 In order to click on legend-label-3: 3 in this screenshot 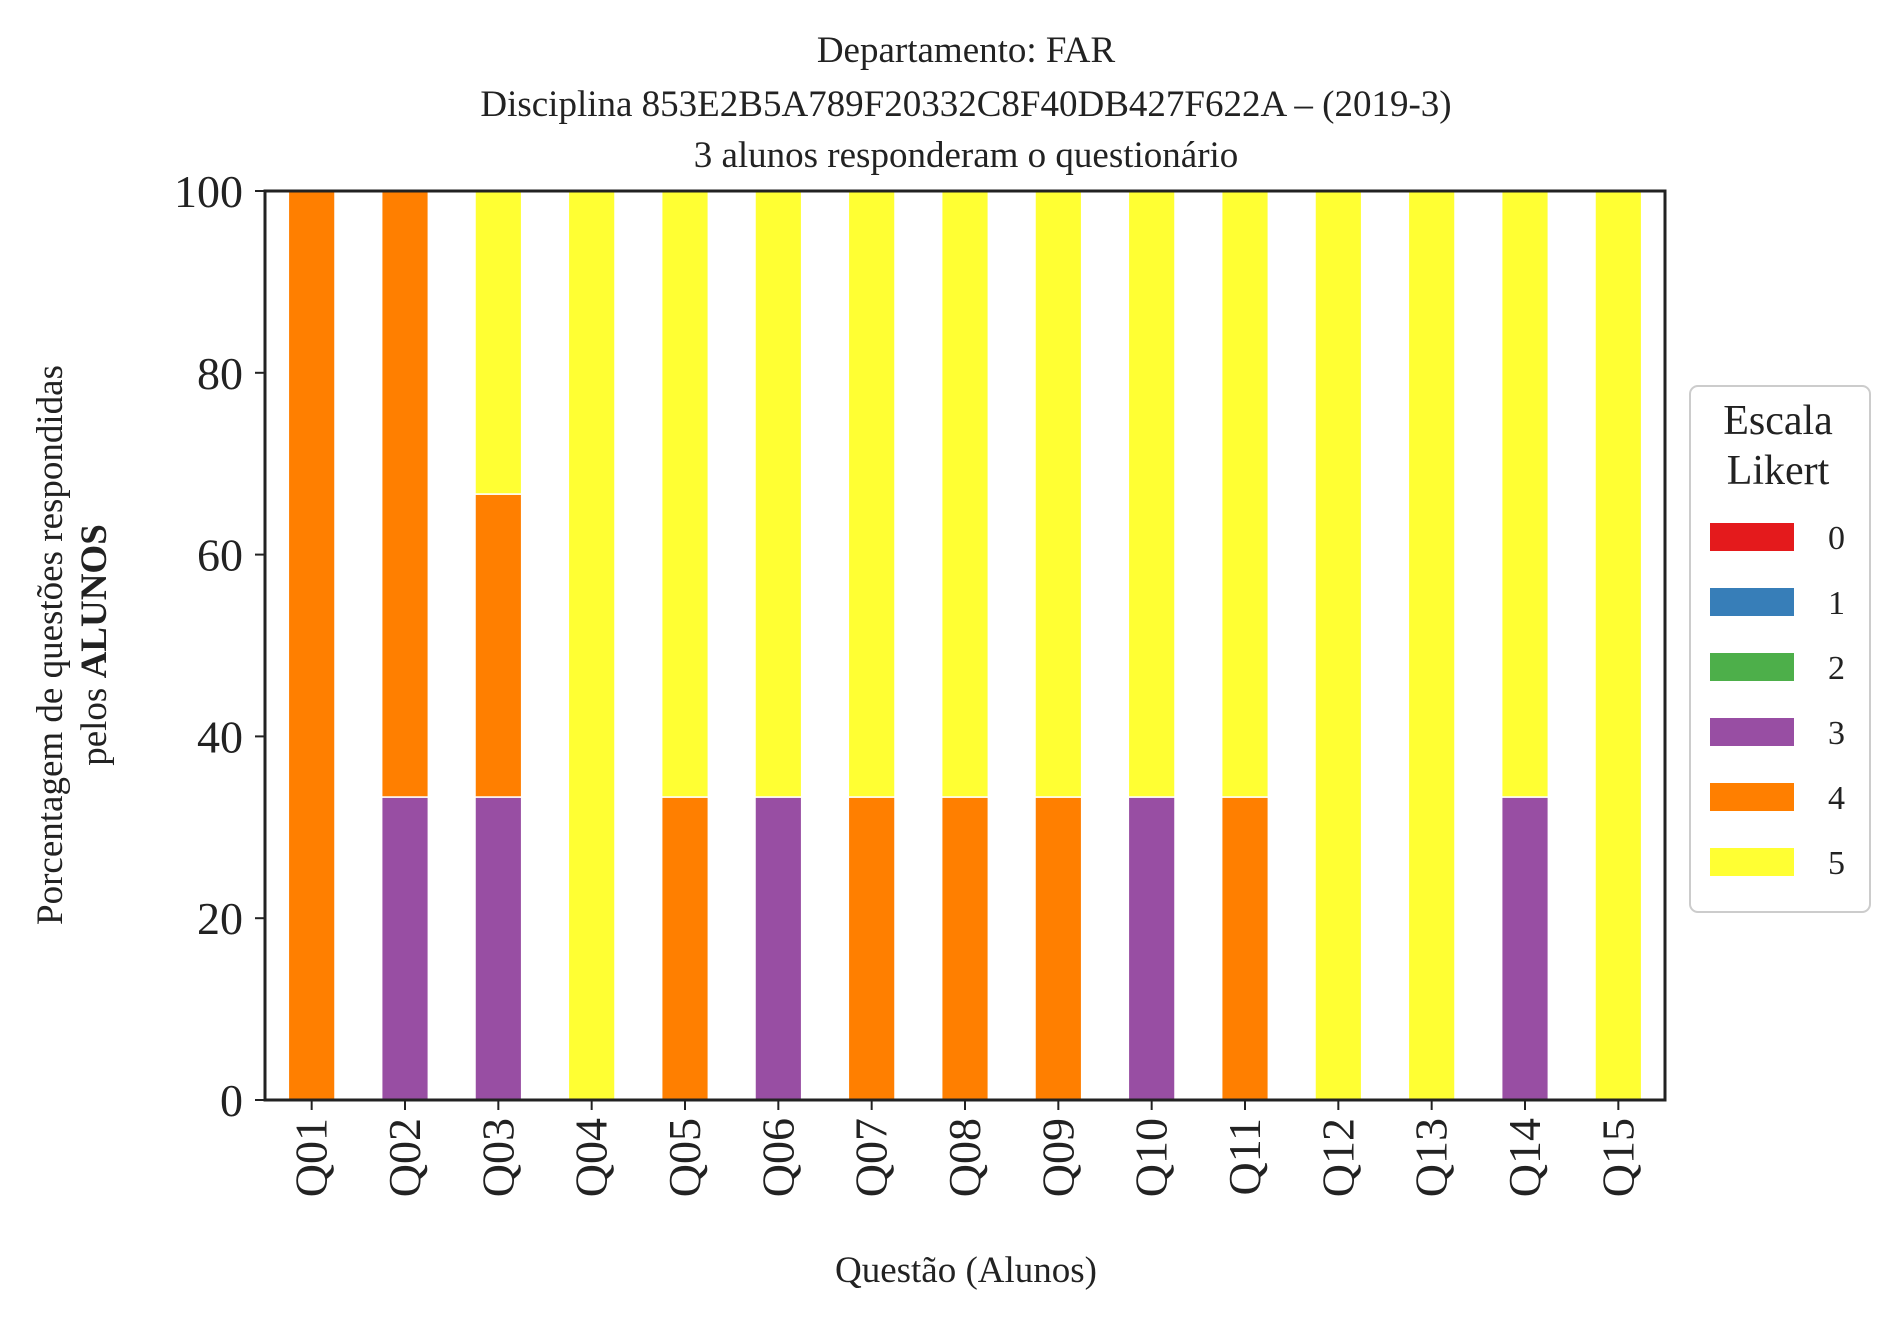, I will do `click(1836, 733)`.